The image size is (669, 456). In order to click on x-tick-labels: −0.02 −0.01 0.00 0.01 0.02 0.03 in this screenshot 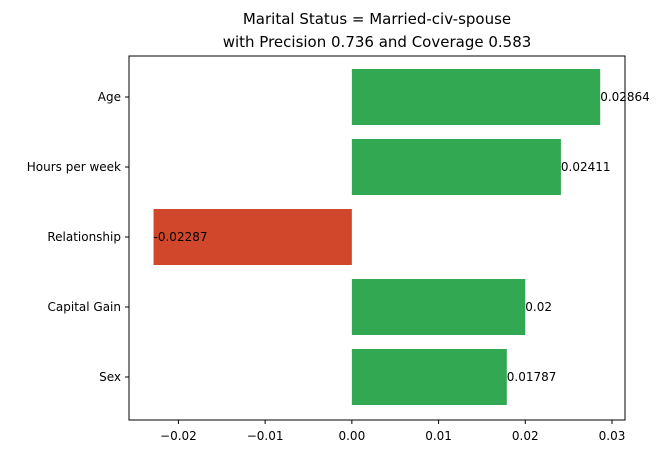, I will do `click(392, 431)`.